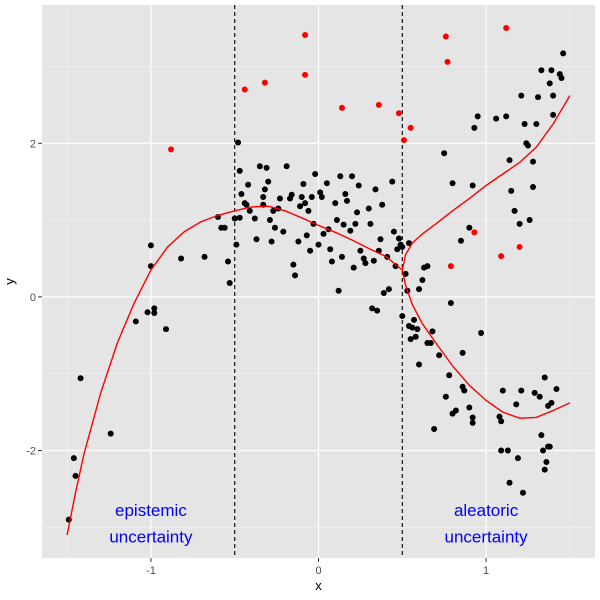 This screenshot has height=600, width=600. I want to click on x-tick-label: 1, so click(486, 571).